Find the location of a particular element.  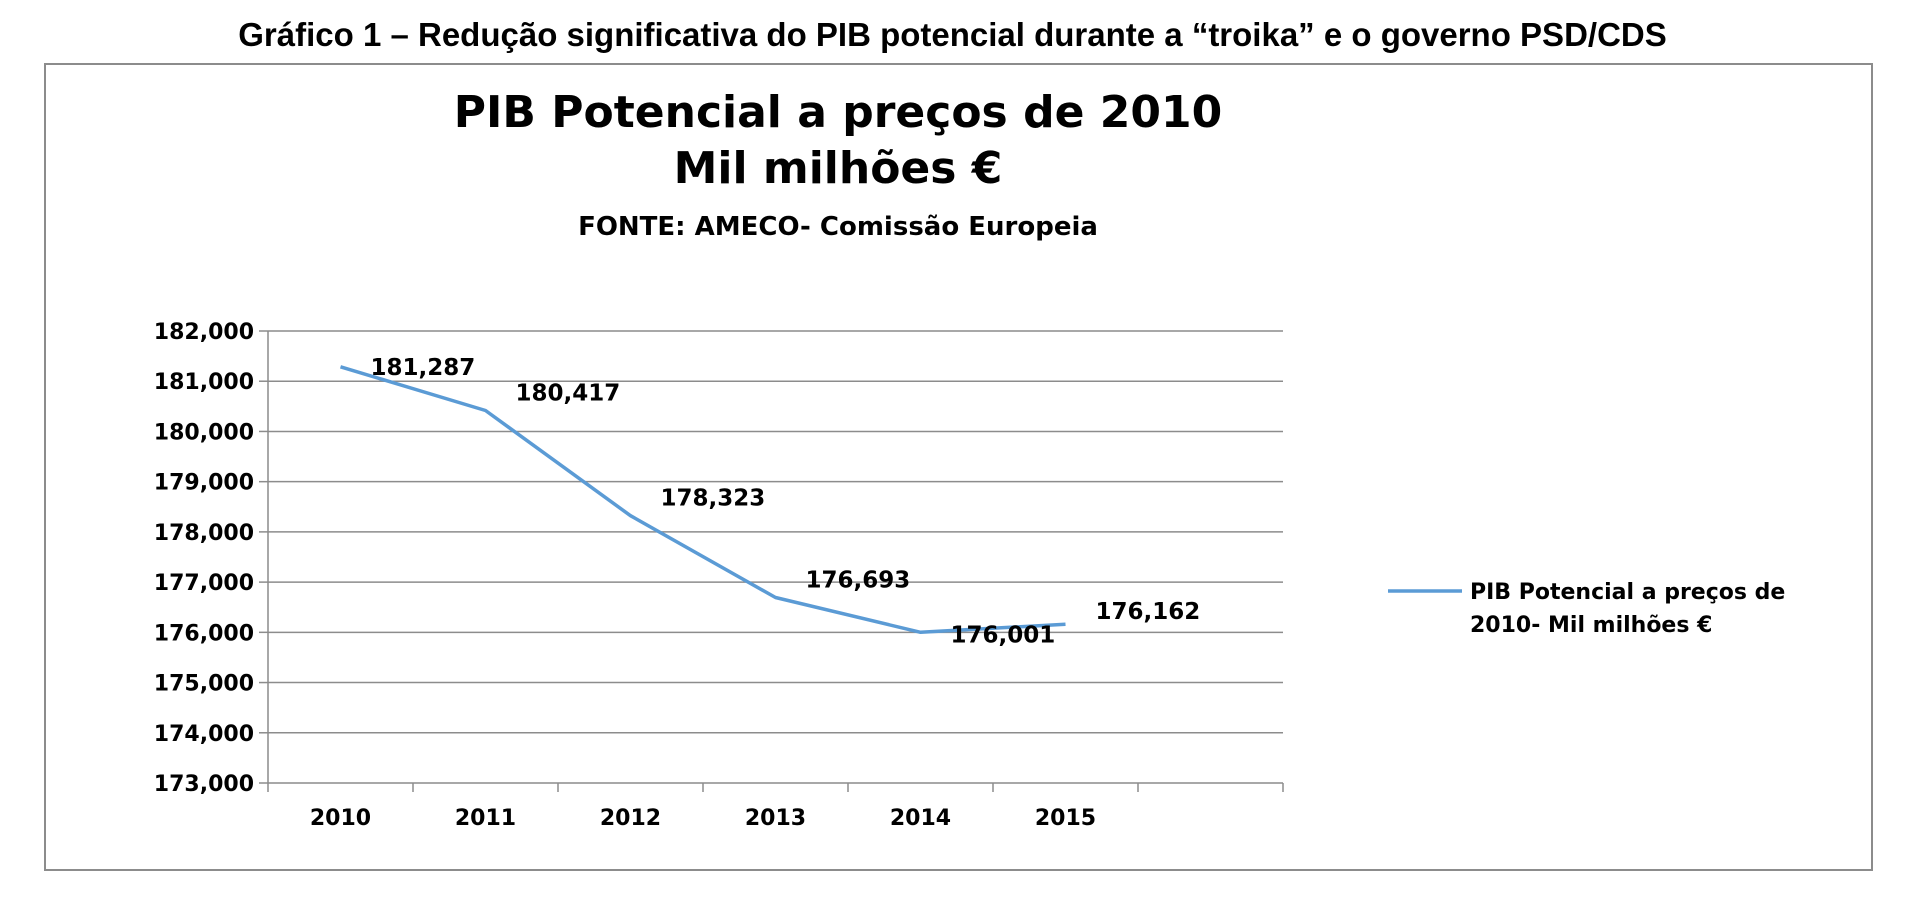

x-tick-label: 2010 is located at coordinates (340, 818).